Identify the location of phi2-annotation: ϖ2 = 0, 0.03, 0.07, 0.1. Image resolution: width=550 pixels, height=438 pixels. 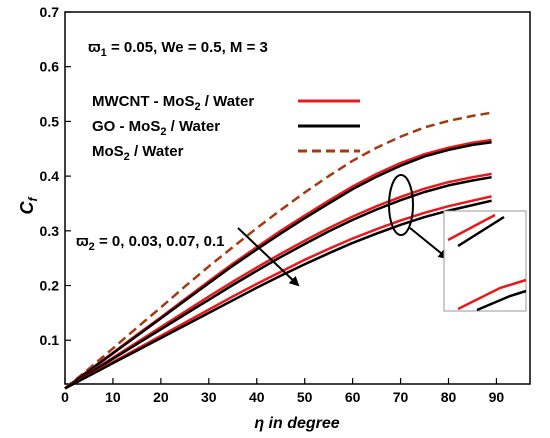
(150, 243).